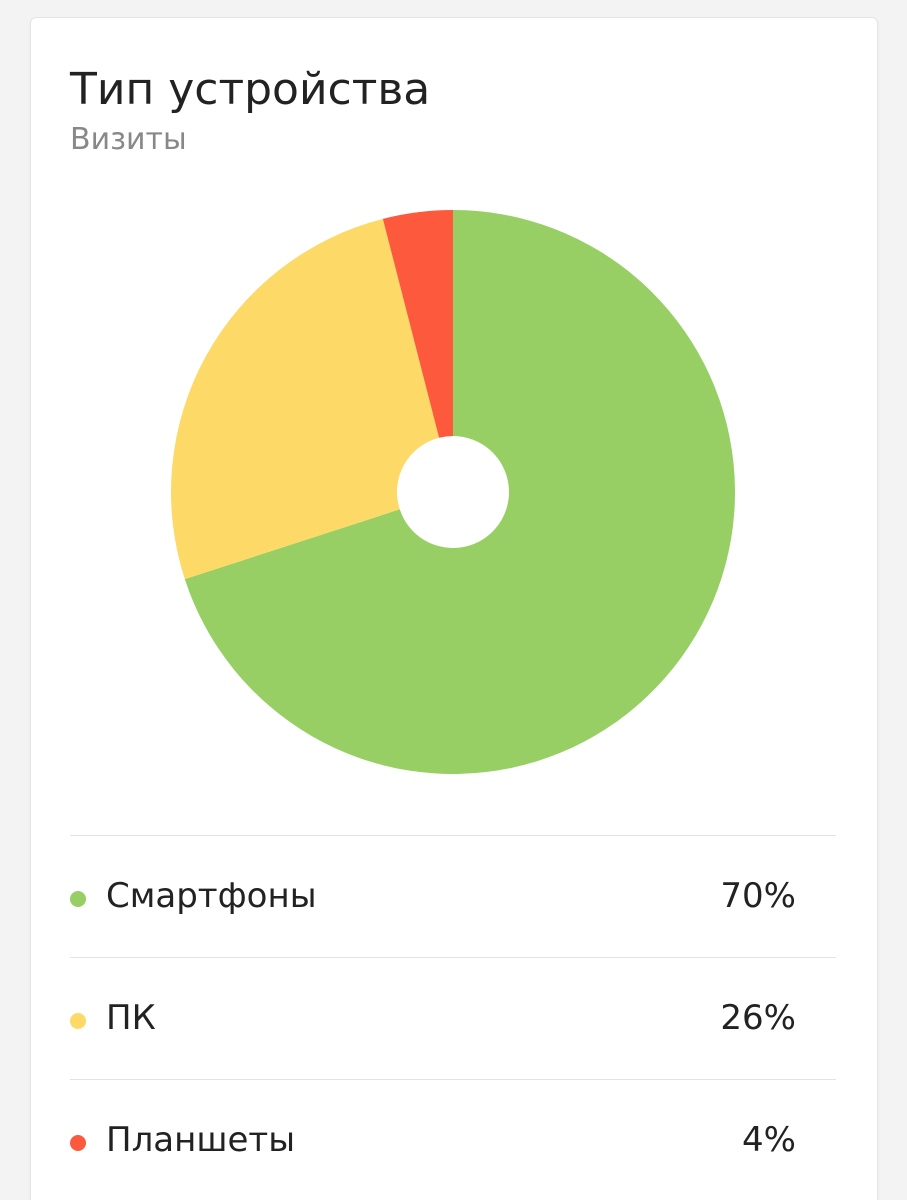 The image size is (907, 1200). What do you see at coordinates (250, 89) in the screenshot?
I see `chart-title: Тип устройства` at bounding box center [250, 89].